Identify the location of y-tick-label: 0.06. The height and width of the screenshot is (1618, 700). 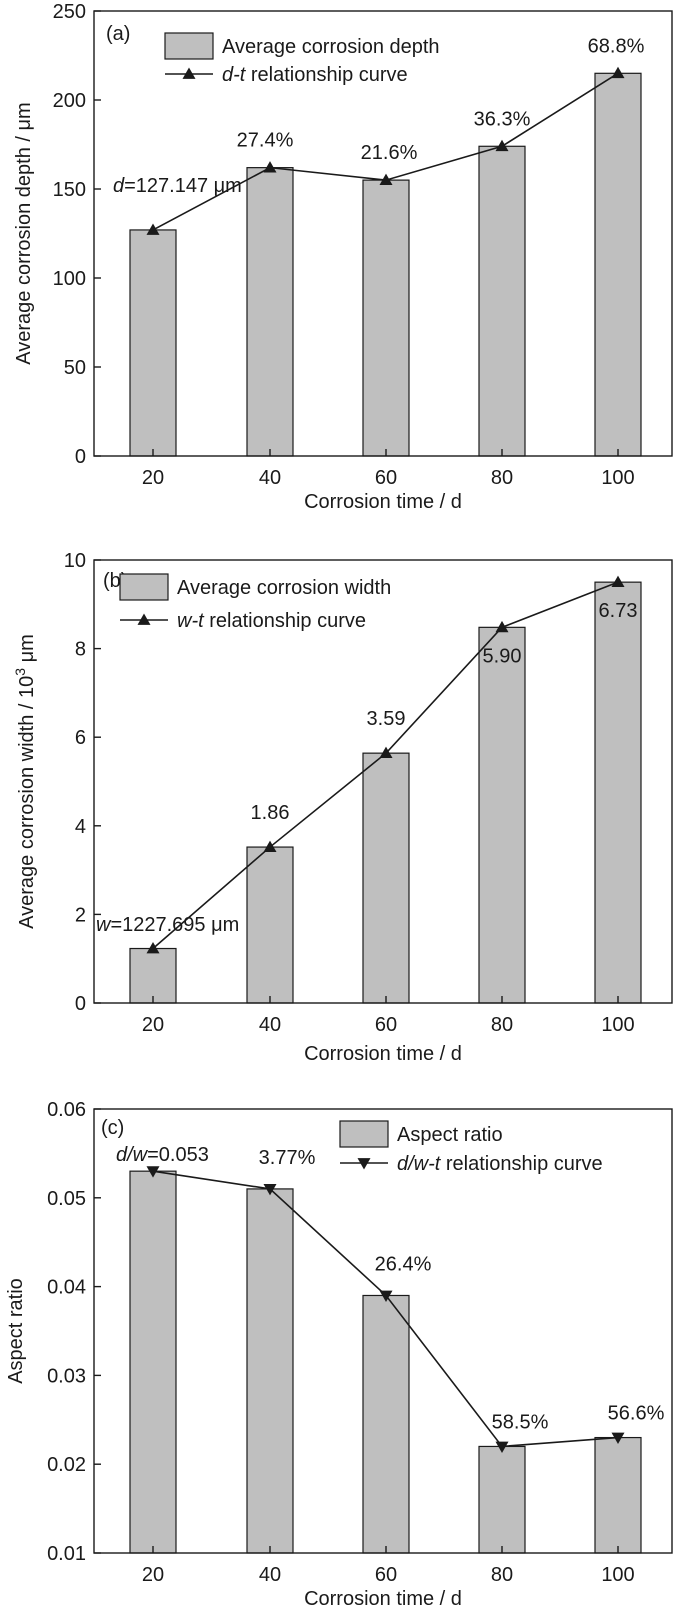
(66, 1110).